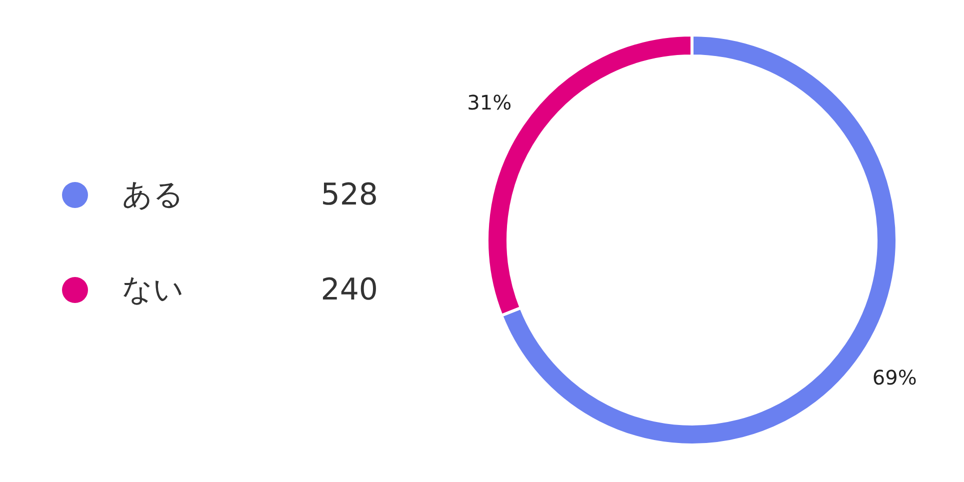 The image size is (964, 482). Describe the element at coordinates (153, 290) in the screenshot. I see `legend-label: ない` at that location.